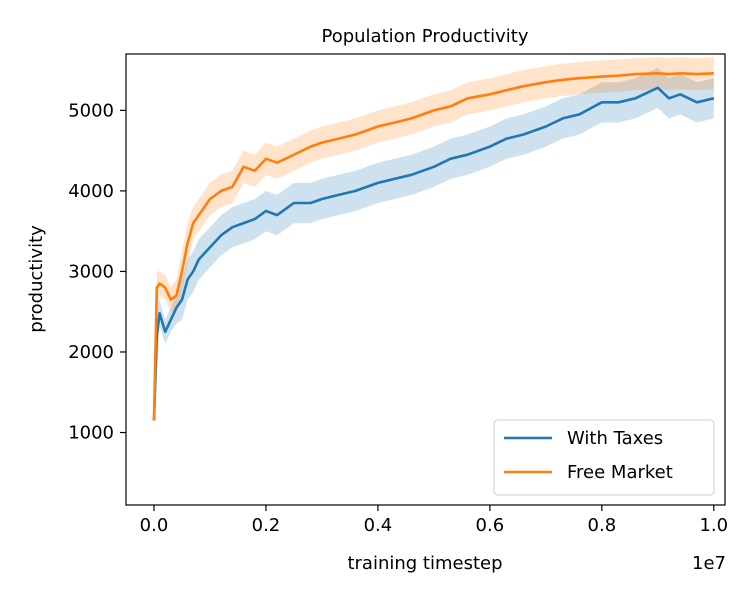  What do you see at coordinates (604, 457) in the screenshot?
I see `legend: With Taxes Free Market` at bounding box center [604, 457].